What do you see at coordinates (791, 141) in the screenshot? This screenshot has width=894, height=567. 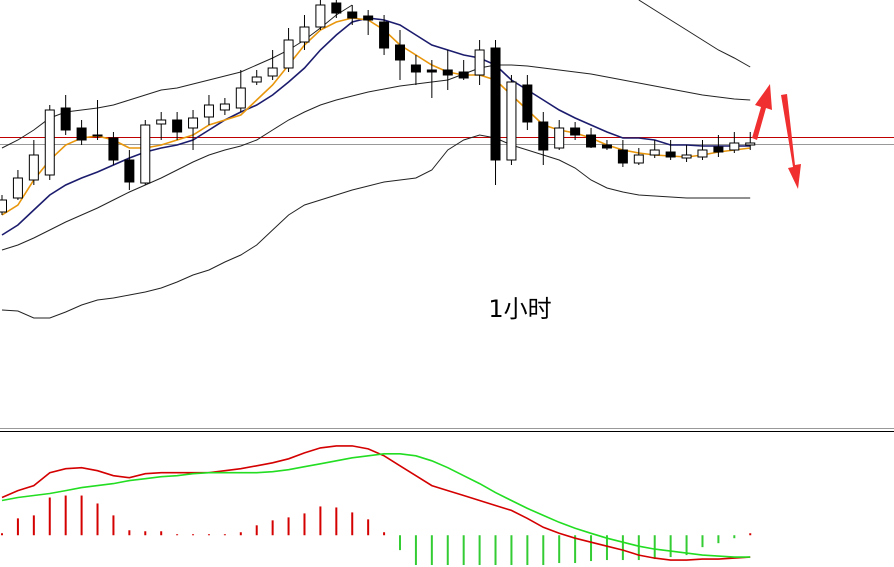 I see `down-arrow` at bounding box center [791, 141].